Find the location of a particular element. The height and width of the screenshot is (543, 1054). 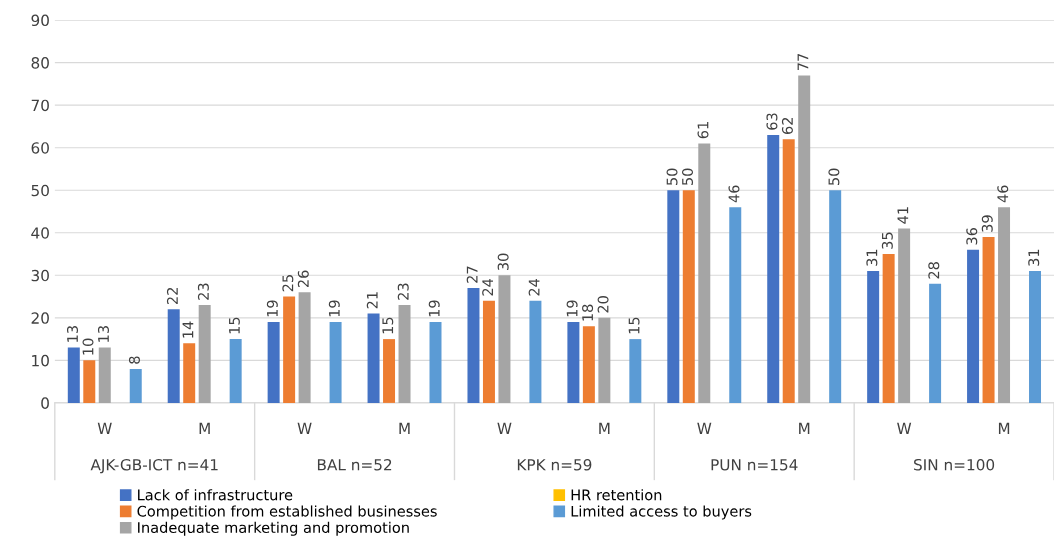

legend-label: Inadequate marketing and promotion is located at coordinates (273, 528).